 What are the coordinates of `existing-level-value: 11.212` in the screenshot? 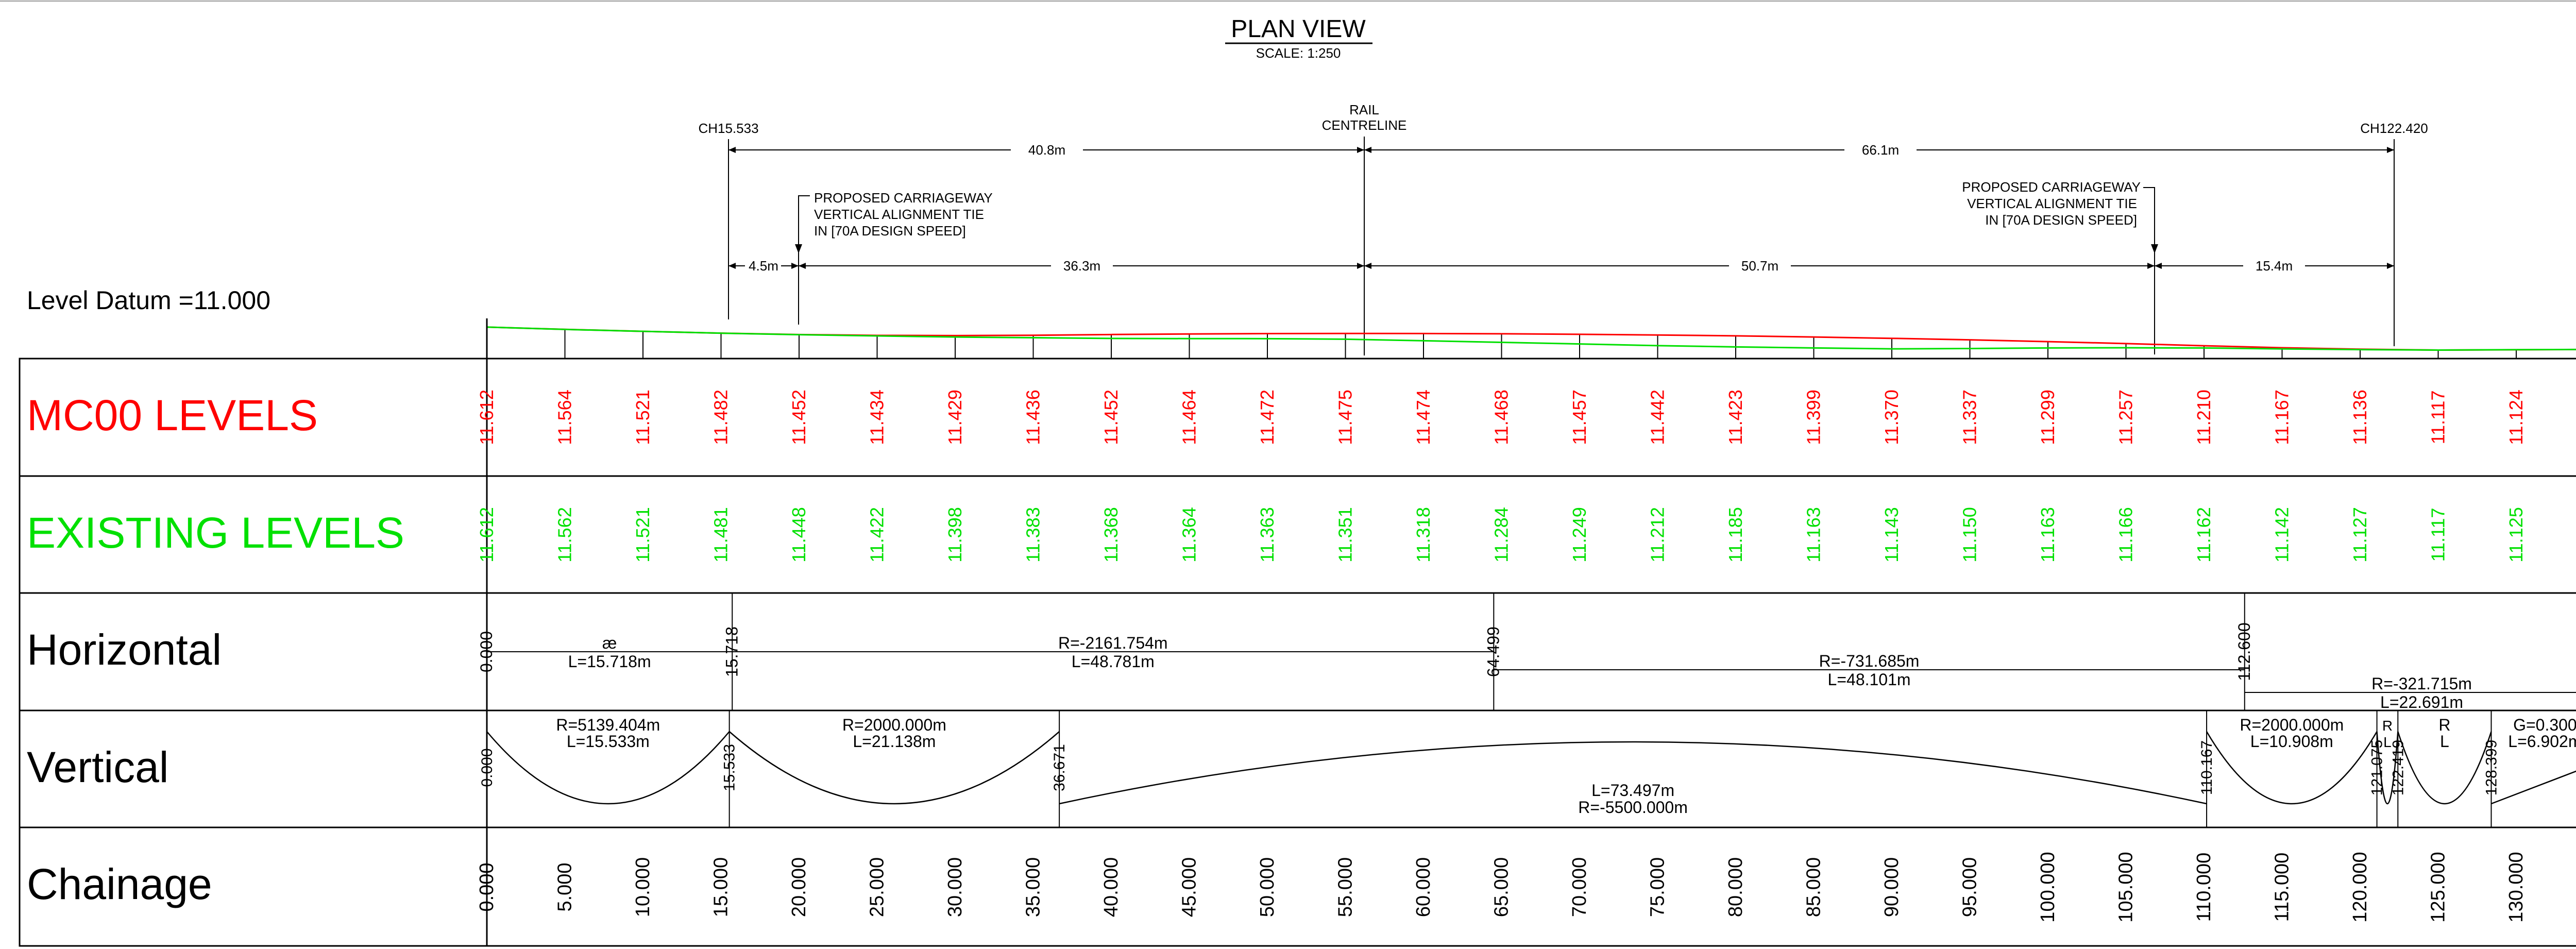 It's located at (1657, 535).